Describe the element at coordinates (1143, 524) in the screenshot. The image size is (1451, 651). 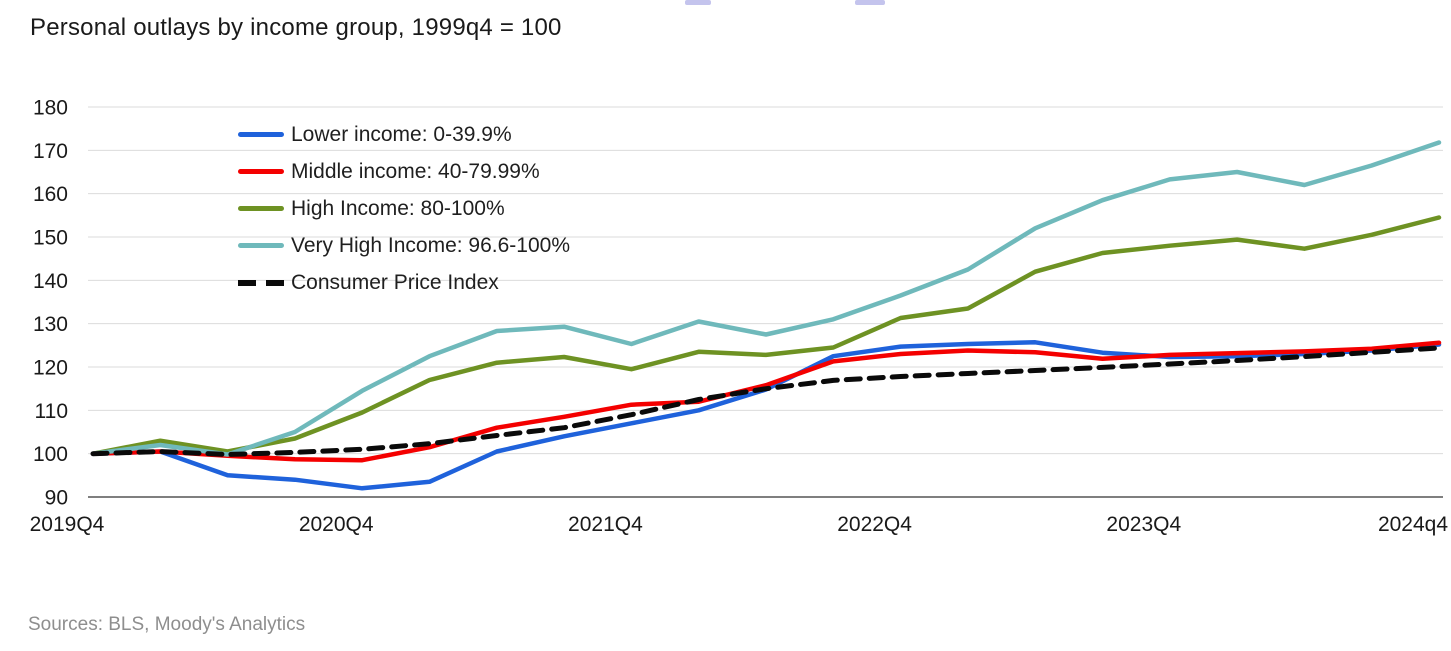
I see `x-axis-label: 2023Q4` at that location.